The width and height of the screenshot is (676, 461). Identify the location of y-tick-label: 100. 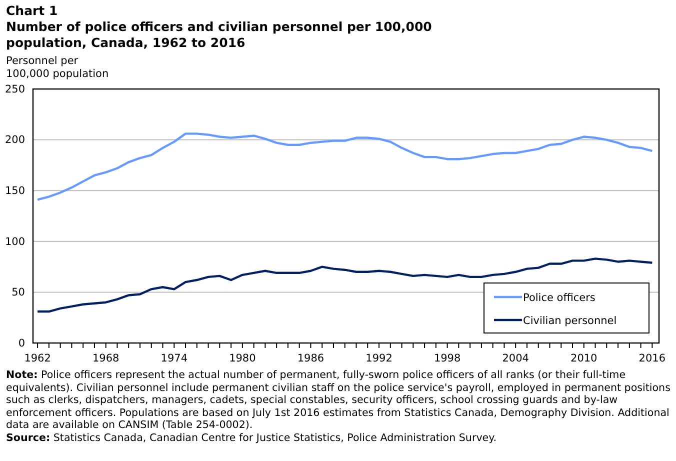
(14, 242).